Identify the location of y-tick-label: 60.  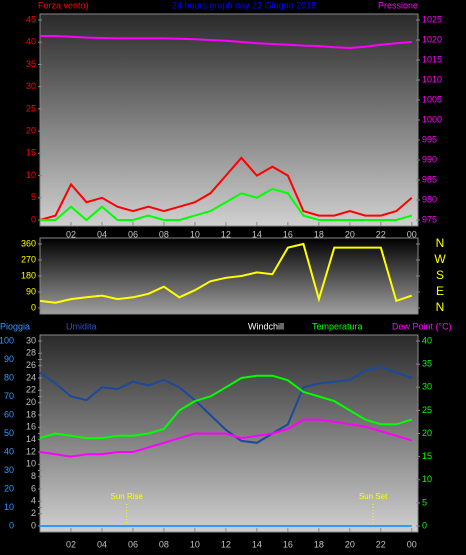
(9, 414).